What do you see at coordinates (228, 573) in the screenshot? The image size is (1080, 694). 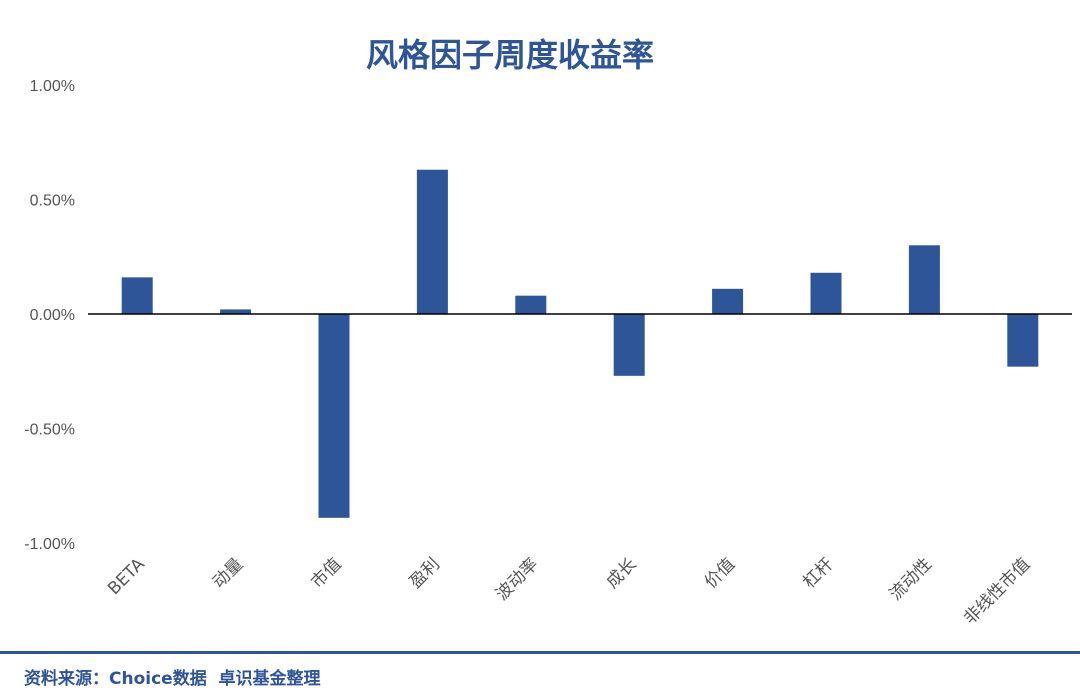 I see `x-category-label: 动量` at bounding box center [228, 573].